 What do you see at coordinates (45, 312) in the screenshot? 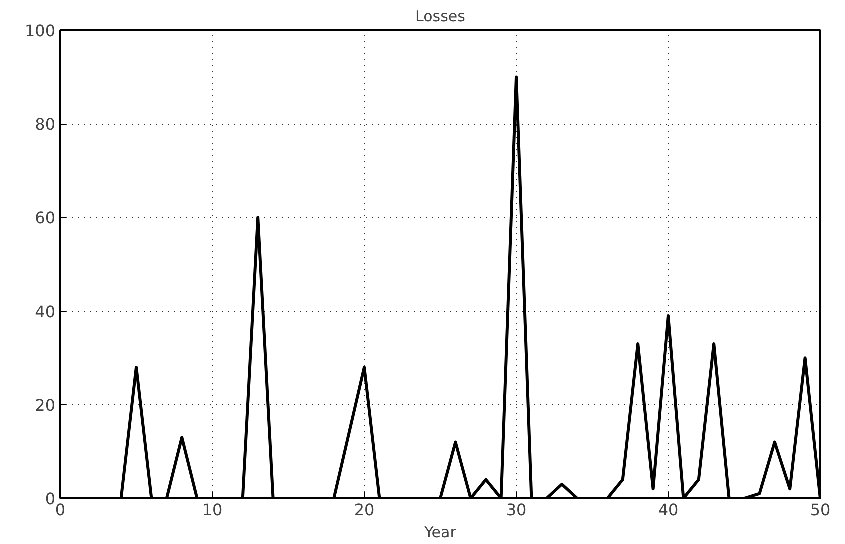
I see `y-tick-label: 40` at bounding box center [45, 312].